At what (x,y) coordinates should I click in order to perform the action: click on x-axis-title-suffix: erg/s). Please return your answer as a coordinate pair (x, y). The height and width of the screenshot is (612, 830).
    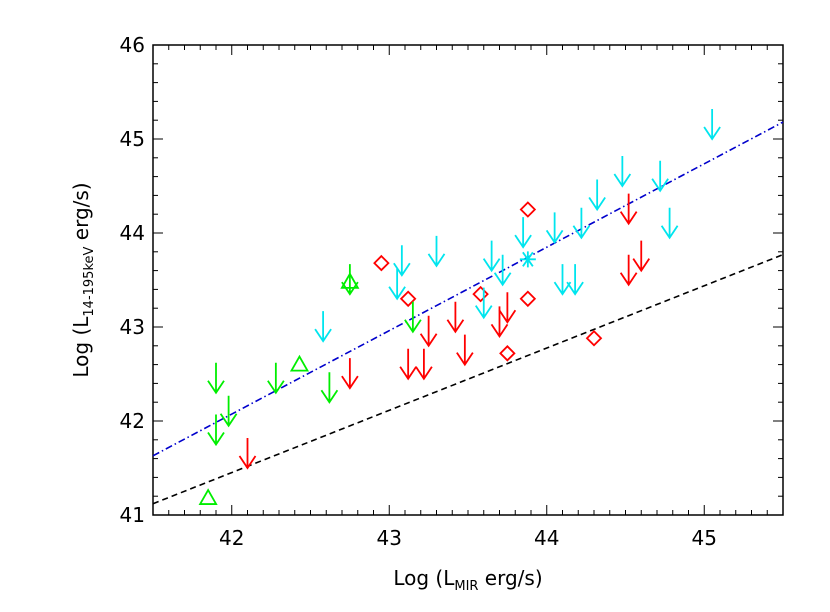
    Looking at the image, I should click on (510, 578).